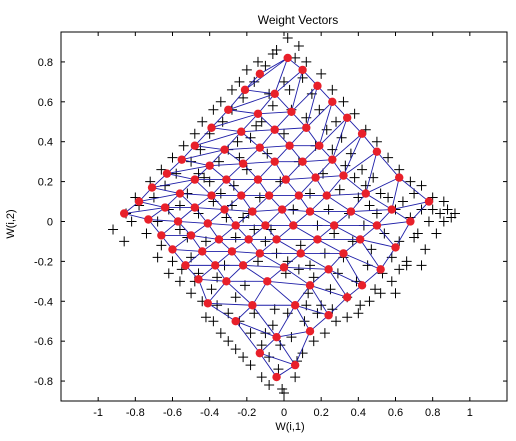 The height and width of the screenshot is (441, 516). What do you see at coordinates (43, 342) in the screenshot?
I see `y-tick-label: -0.6` at bounding box center [43, 342].